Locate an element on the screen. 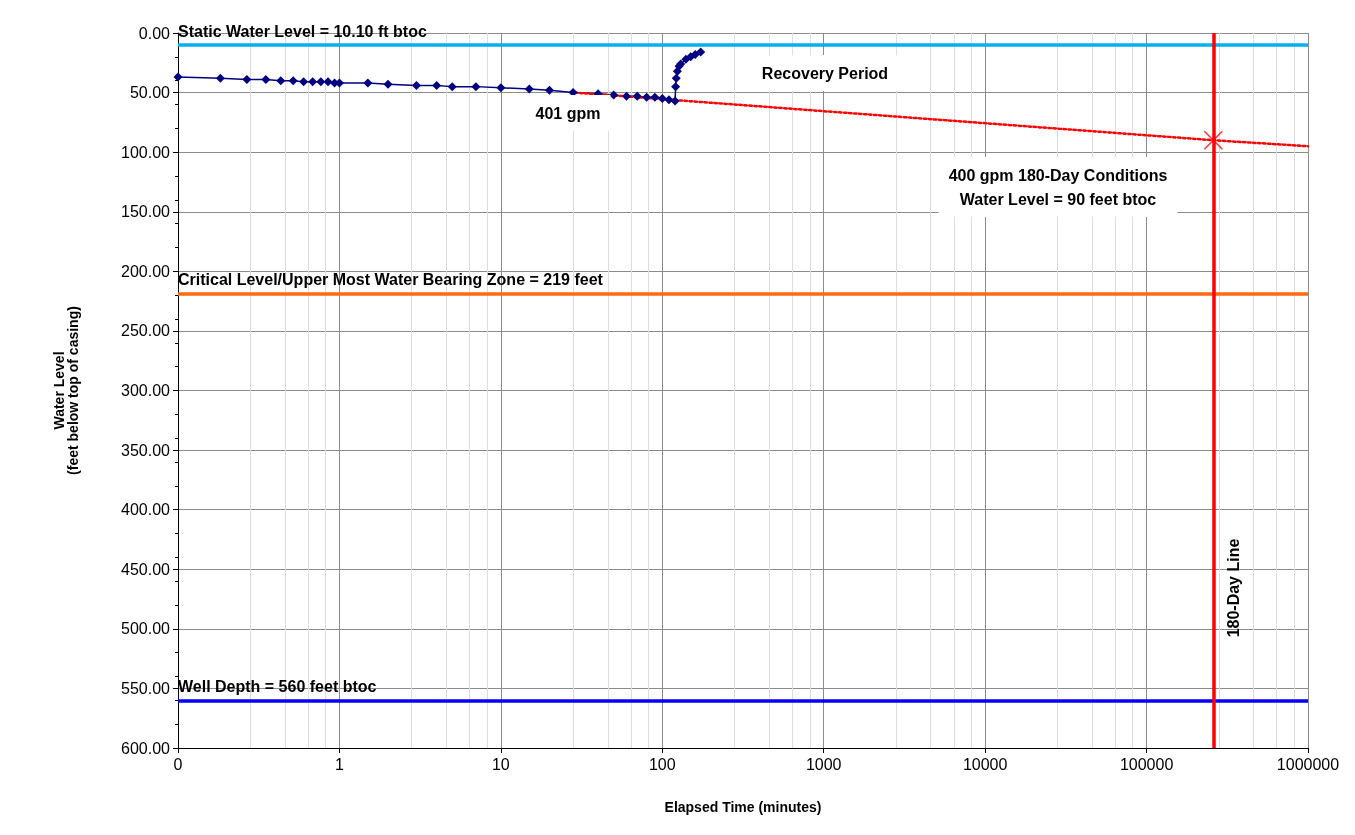  x-tick-label: 100 is located at coordinates (662, 764).